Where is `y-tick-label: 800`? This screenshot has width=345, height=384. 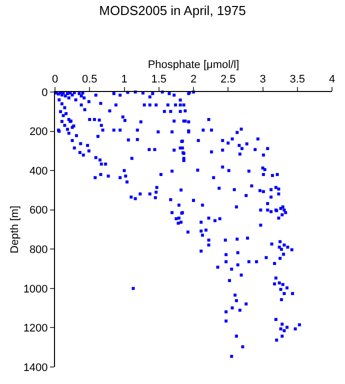
y-tick-label: 800 is located at coordinates (38, 250).